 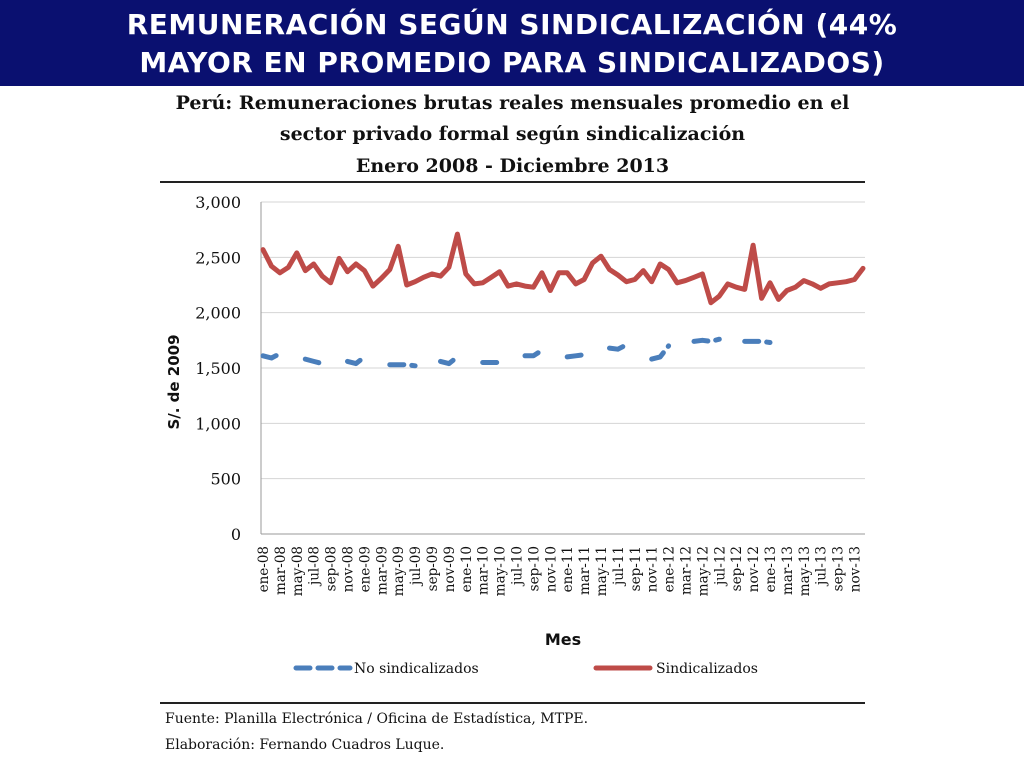 What do you see at coordinates (382, 570) in the screenshot?
I see `x-tick-label: mar-09` at bounding box center [382, 570].